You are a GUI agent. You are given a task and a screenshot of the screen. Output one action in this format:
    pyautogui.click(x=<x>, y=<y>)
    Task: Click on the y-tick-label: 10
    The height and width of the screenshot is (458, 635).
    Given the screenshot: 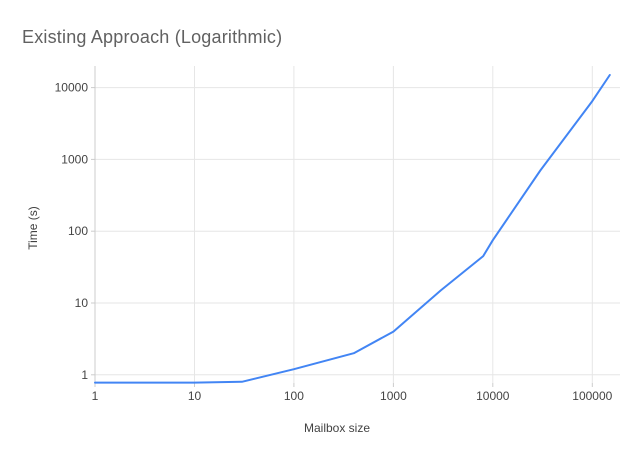 What is the action you would take?
    pyautogui.click(x=82, y=303)
    